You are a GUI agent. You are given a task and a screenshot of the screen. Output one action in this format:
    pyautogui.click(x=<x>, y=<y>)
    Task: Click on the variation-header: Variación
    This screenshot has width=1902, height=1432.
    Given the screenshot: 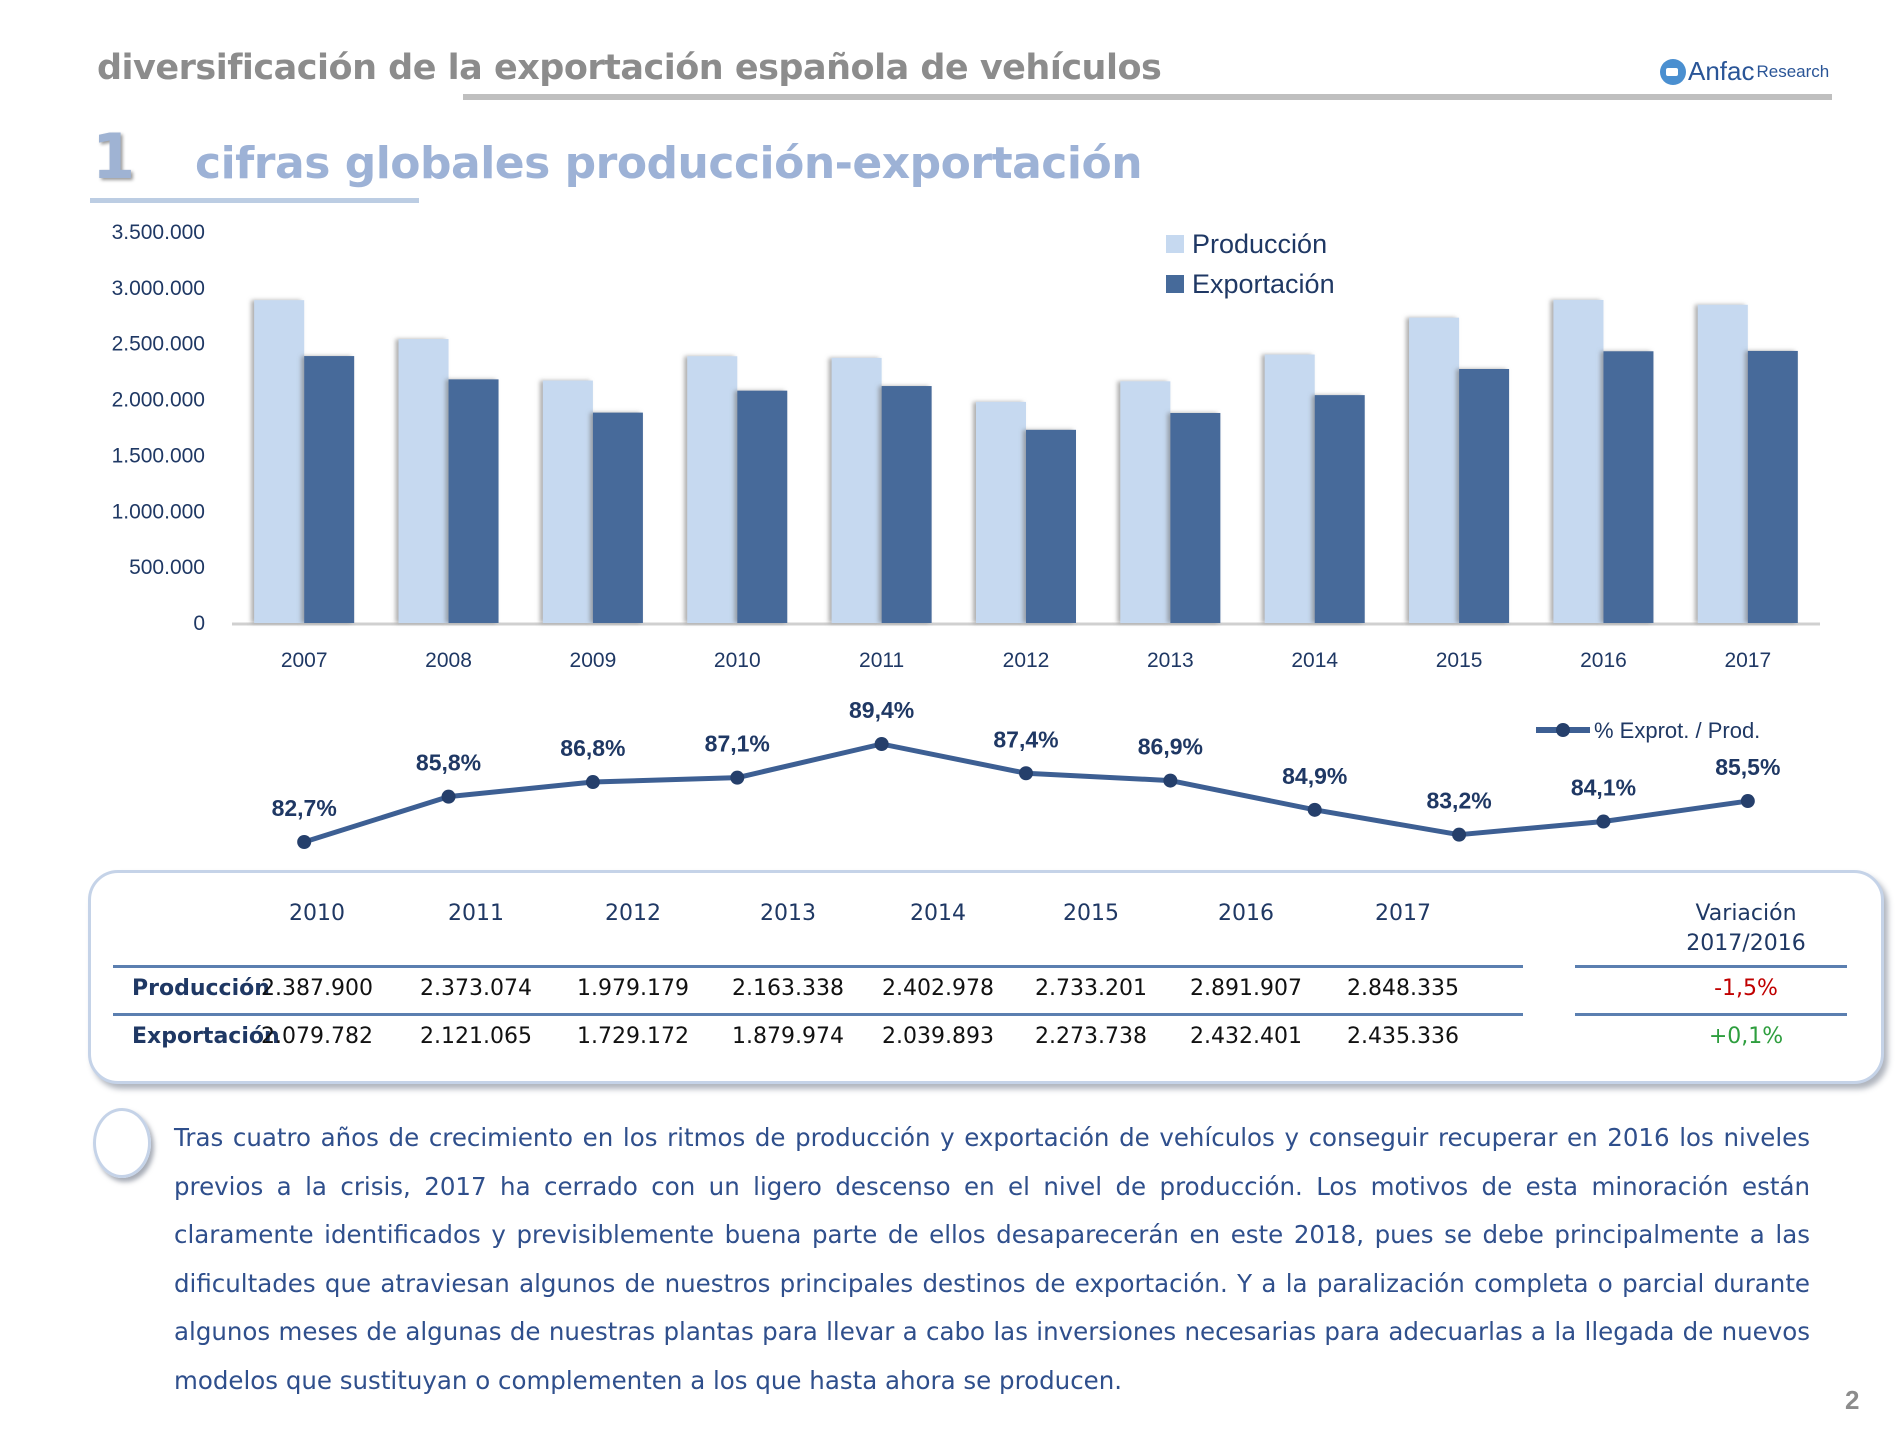 What is the action you would take?
    pyautogui.click(x=1746, y=913)
    